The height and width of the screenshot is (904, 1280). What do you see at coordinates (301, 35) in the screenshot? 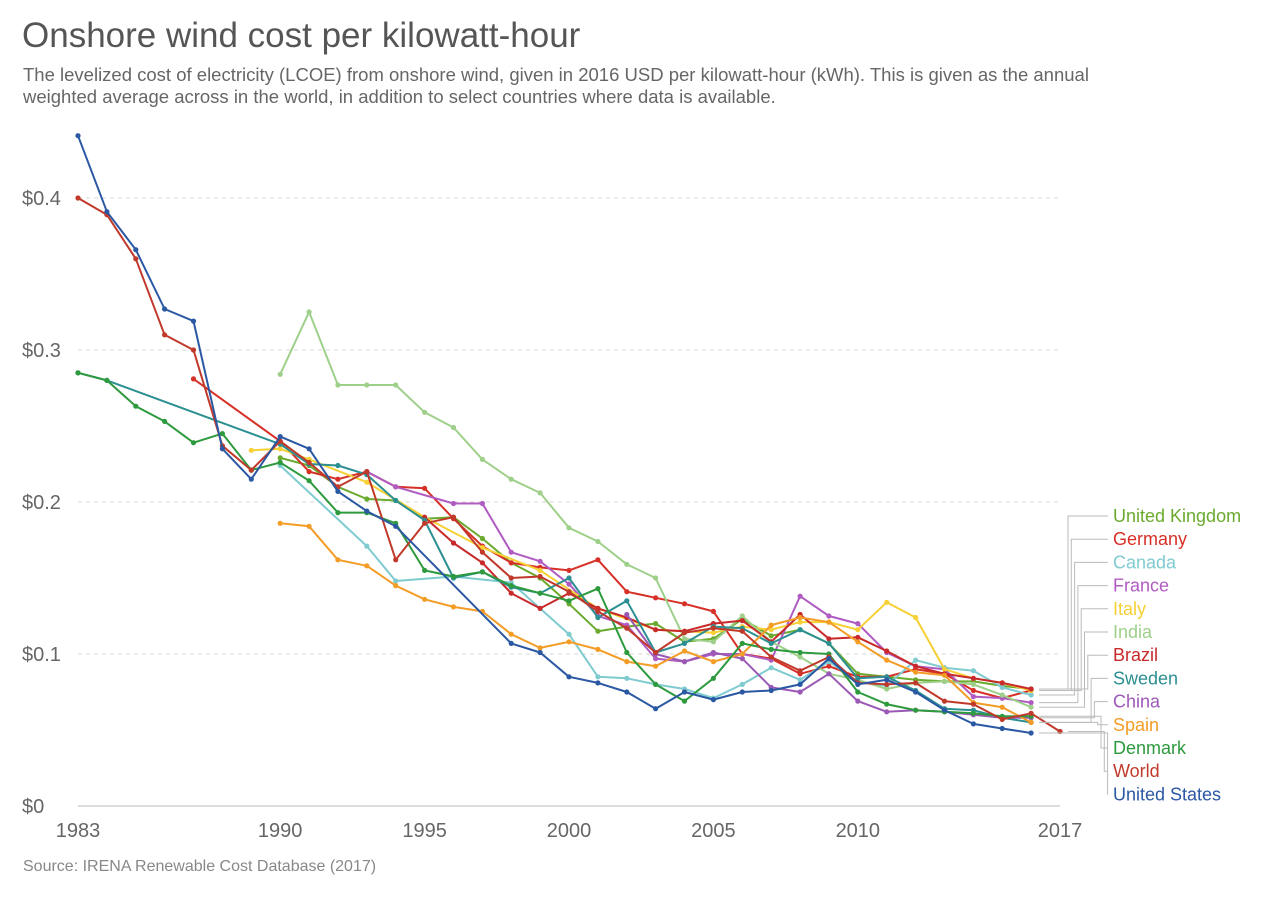
I see `chart-title: Onshore wind cost per kilowatt-hour` at bounding box center [301, 35].